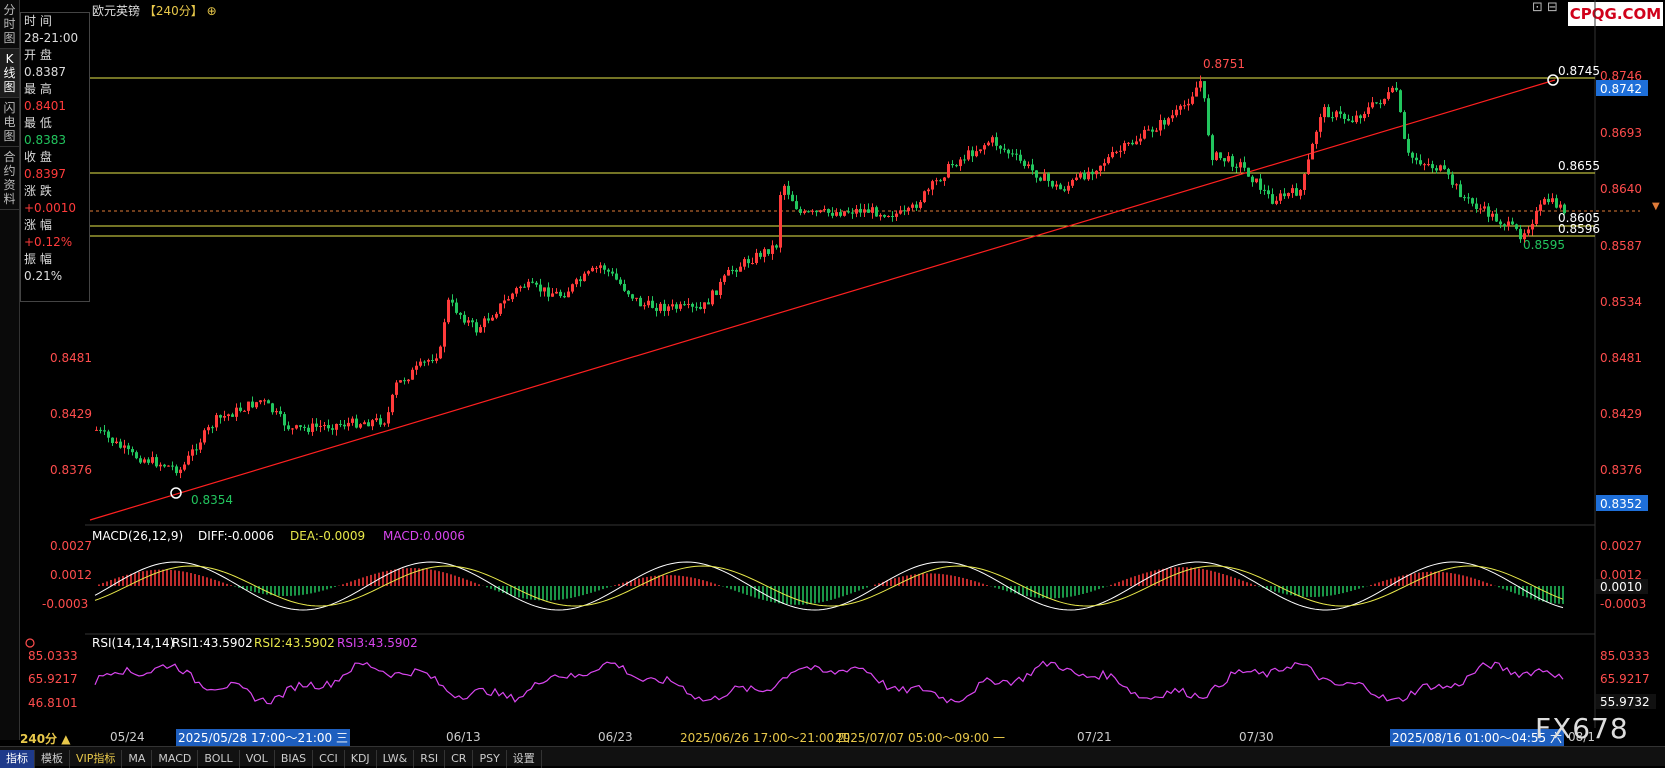  Describe the element at coordinates (294, 759) in the screenshot. I see `tab-bias: BIAS` at that location.